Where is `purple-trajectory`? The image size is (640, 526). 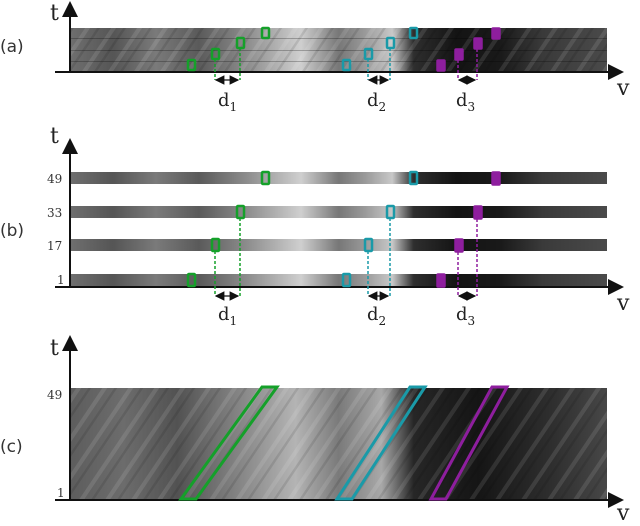 purple-trajectory is located at coordinates (469, 443).